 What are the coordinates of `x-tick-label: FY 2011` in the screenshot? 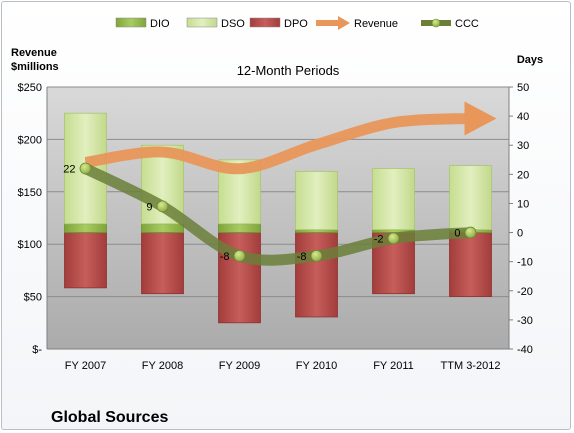 It's located at (393, 366).